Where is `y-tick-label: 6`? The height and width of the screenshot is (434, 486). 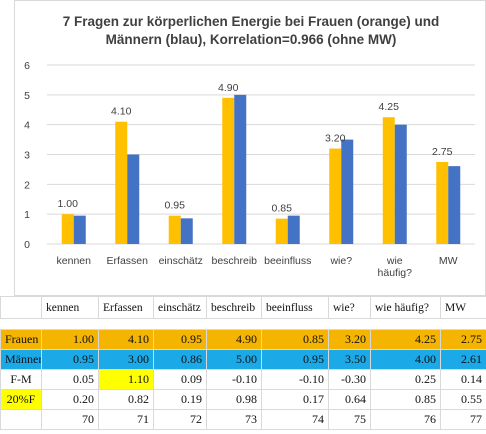
y-tick-label: 6 is located at coordinates (27, 66).